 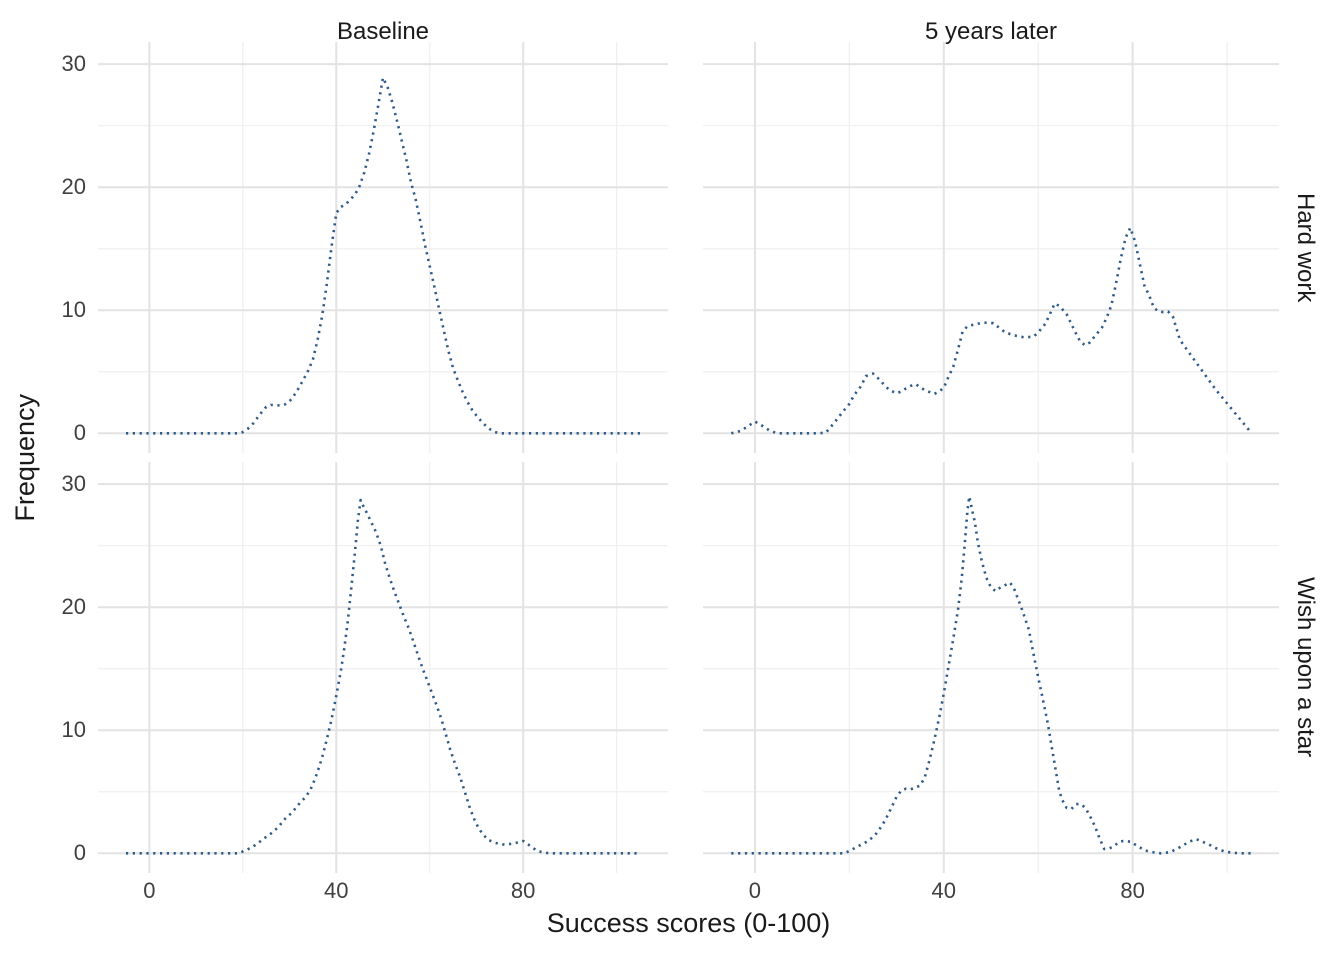 What do you see at coordinates (991, 330) in the screenshot?
I see `frequency-polygon-dotted-hard-work-5-years-later` at bounding box center [991, 330].